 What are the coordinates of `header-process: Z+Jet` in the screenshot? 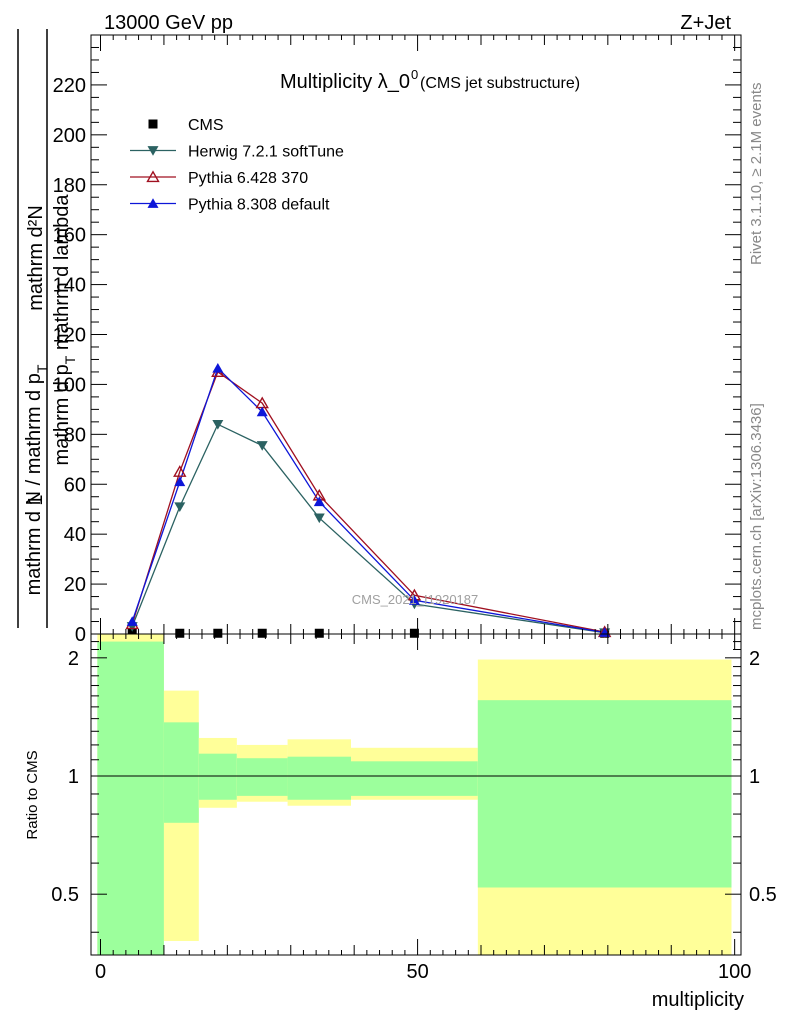 It's located at (705, 23).